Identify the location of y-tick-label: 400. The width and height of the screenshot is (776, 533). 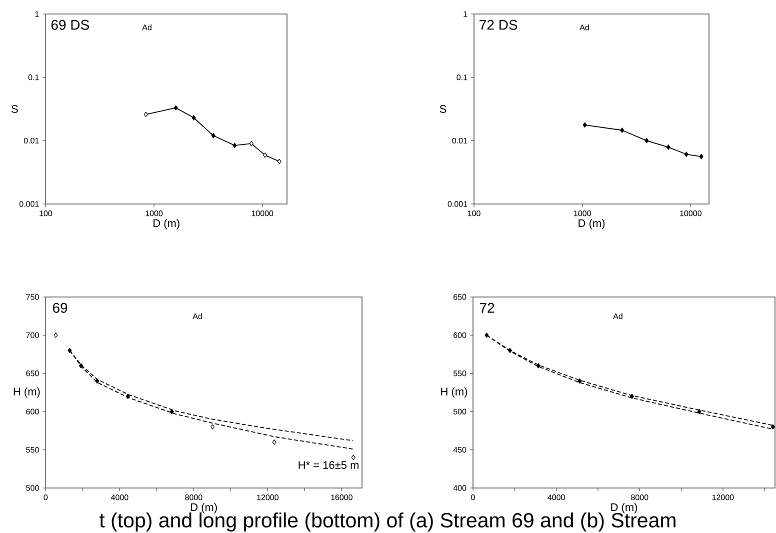
(459, 488).